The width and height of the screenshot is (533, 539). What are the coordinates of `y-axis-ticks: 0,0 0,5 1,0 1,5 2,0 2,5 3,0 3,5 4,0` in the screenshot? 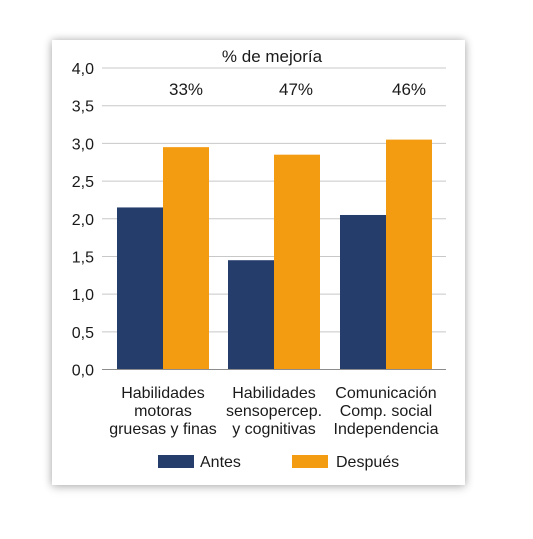 It's located at (83, 220).